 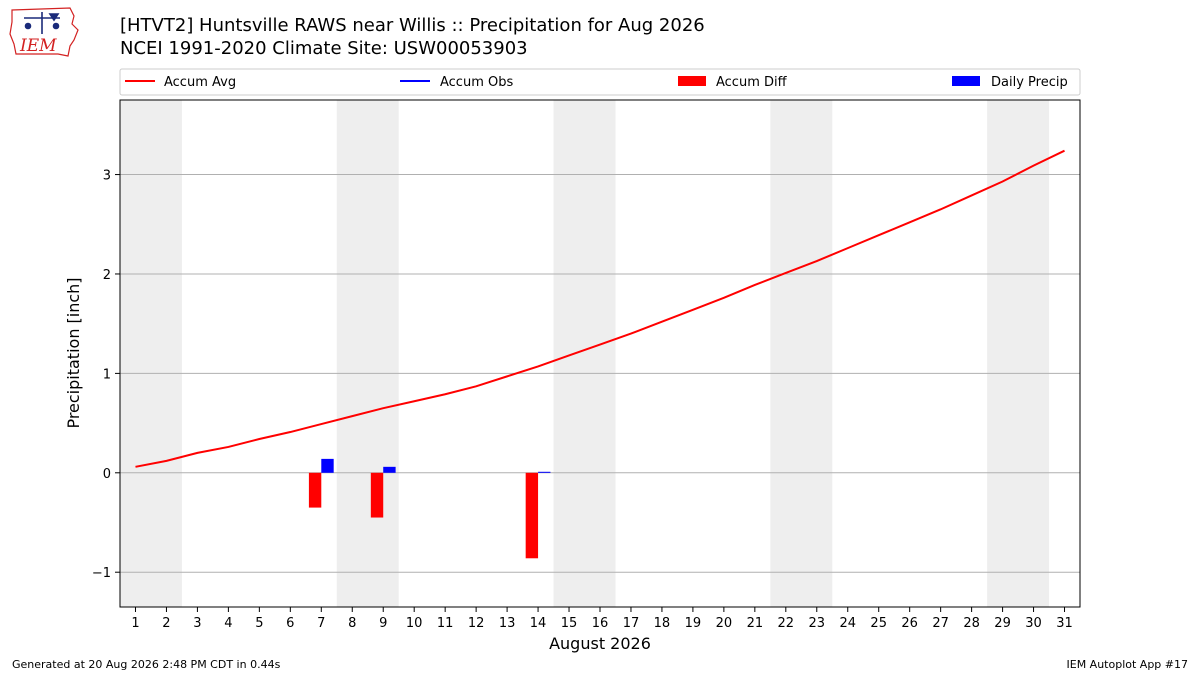 I want to click on xtick-label: 14, so click(x=538, y=623).